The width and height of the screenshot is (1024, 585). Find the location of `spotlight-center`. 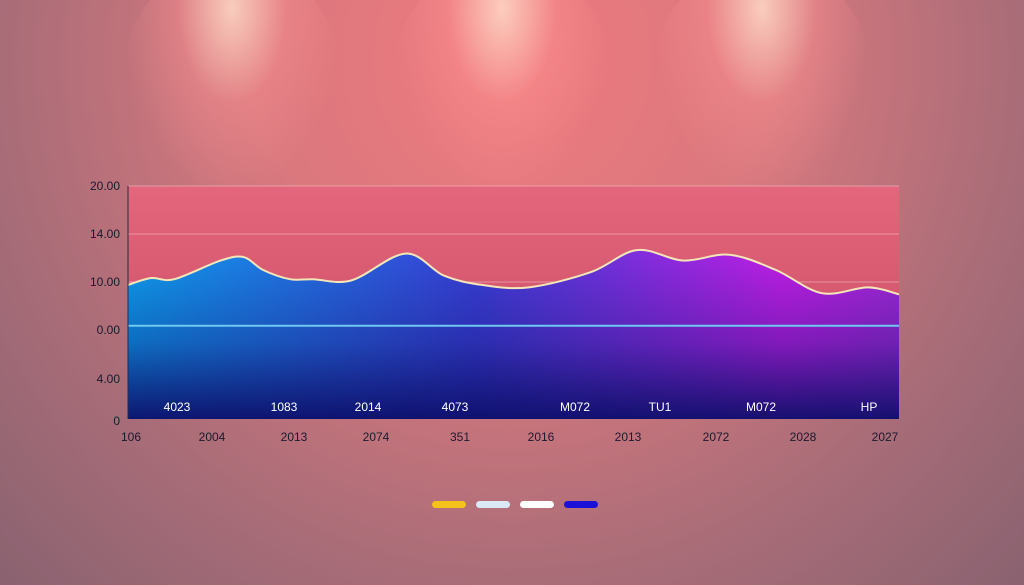

spotlight-center is located at coordinates (502, 100).